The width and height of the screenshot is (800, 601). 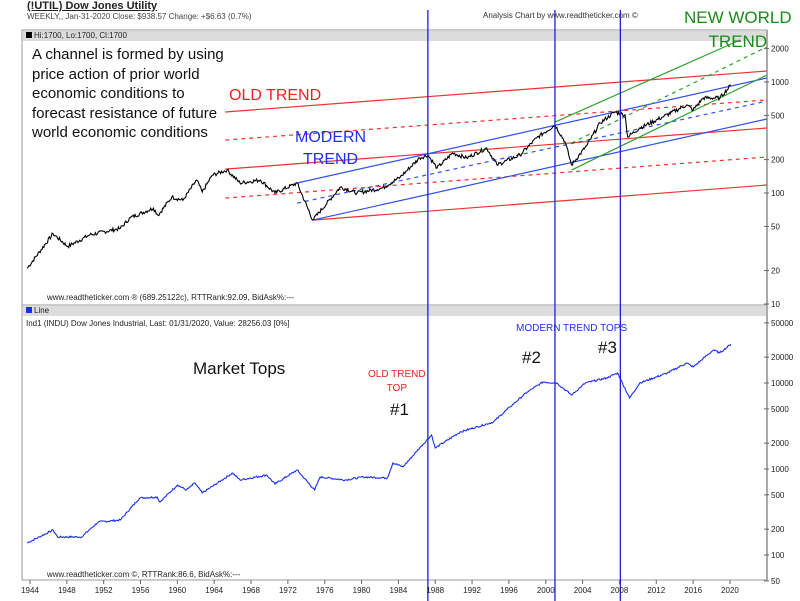 I want to click on bottom-y-axis-tick-label: 50000, so click(x=782, y=323).